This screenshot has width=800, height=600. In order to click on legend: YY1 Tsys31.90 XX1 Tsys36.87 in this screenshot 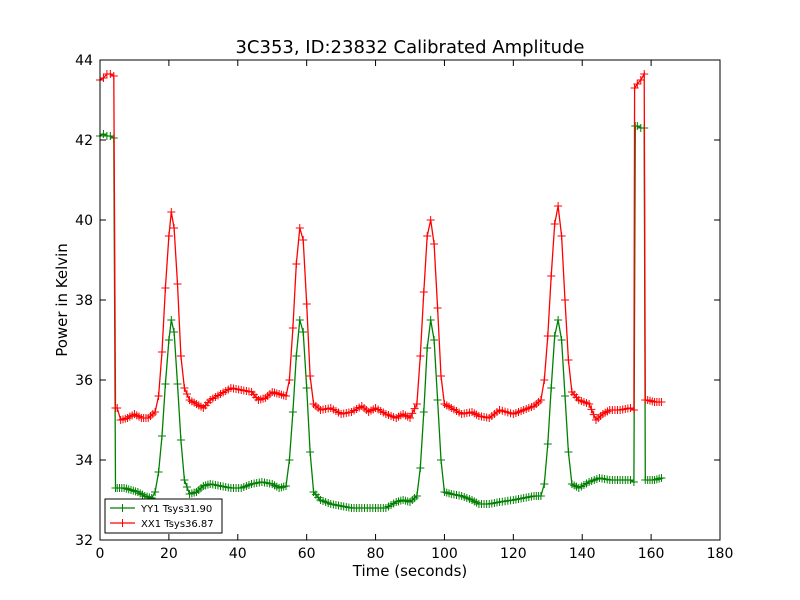, I will do `click(163, 516)`.